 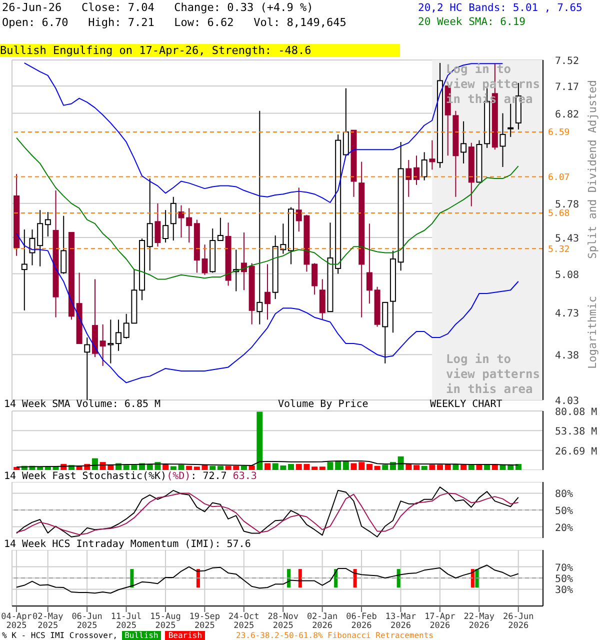 I want to click on x-tick-label: 13-Mar 2026, so click(x=400, y=621).